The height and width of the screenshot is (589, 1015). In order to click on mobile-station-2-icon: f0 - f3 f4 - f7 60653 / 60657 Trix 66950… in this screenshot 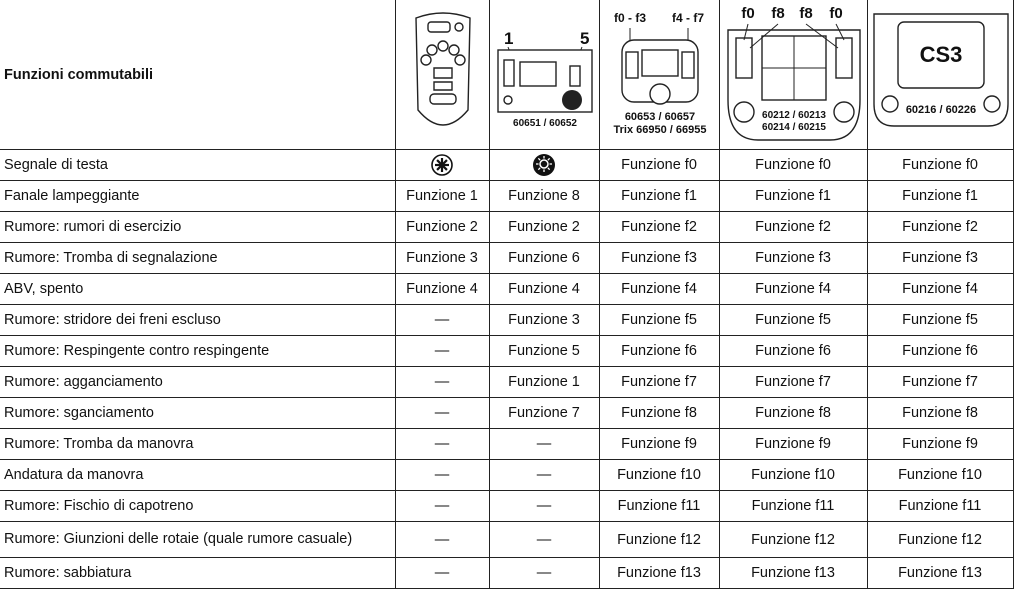, I will do `click(659, 73)`.